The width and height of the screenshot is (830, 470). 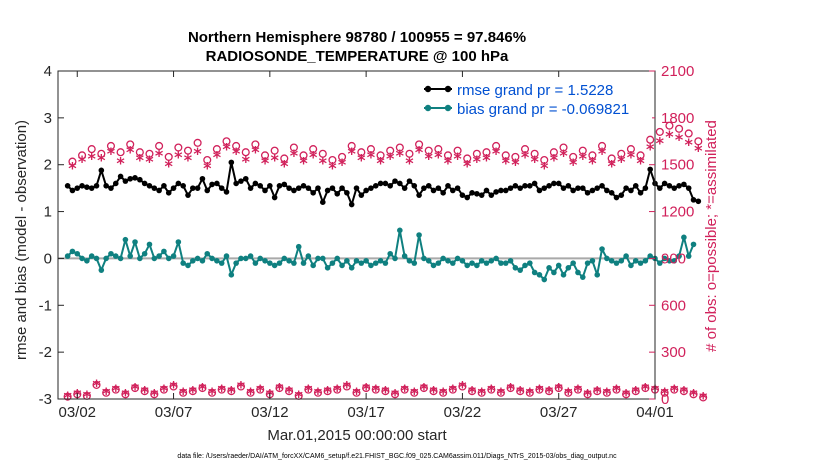 What do you see at coordinates (711, 236) in the screenshot?
I see `y-axis-right-label: # of obs: o=possible; *=assimilated` at bounding box center [711, 236].